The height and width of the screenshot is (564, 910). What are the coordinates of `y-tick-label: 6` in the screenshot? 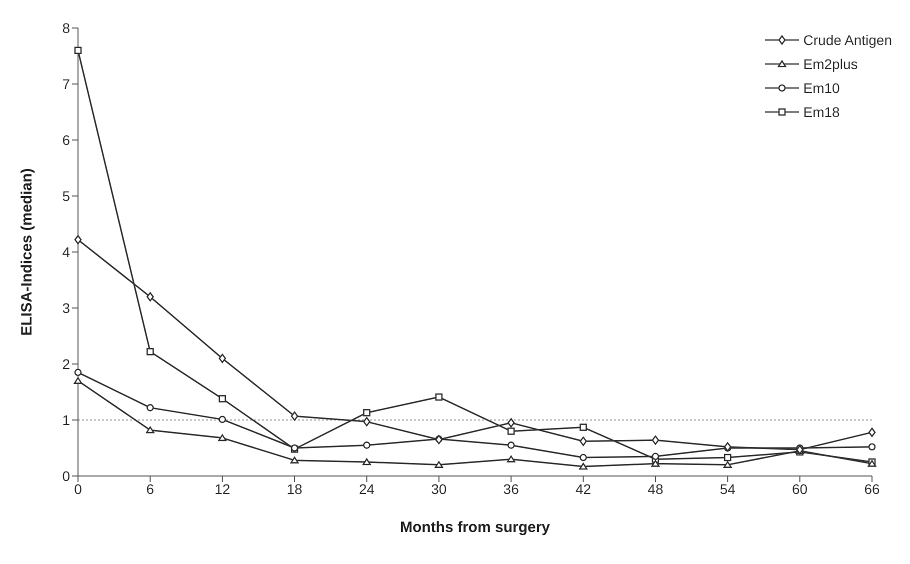 It's located at (66, 140).